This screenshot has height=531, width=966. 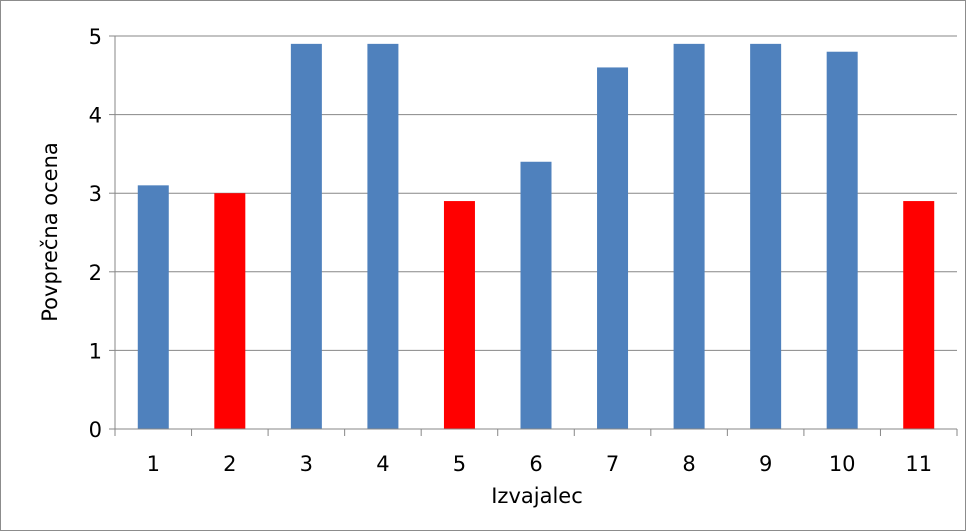 What do you see at coordinates (50, 232) in the screenshot?
I see `y-axis-title: Povprečna ocena` at bounding box center [50, 232].